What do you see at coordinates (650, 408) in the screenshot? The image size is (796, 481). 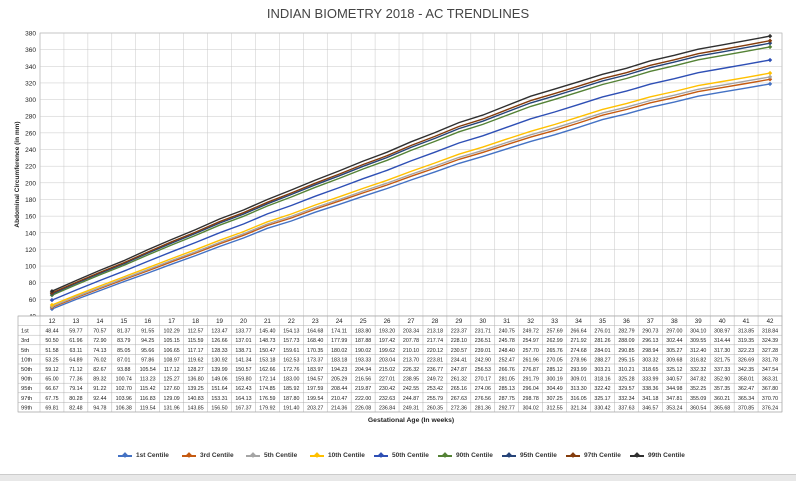 I see `data-label: 346.57` at bounding box center [650, 408].